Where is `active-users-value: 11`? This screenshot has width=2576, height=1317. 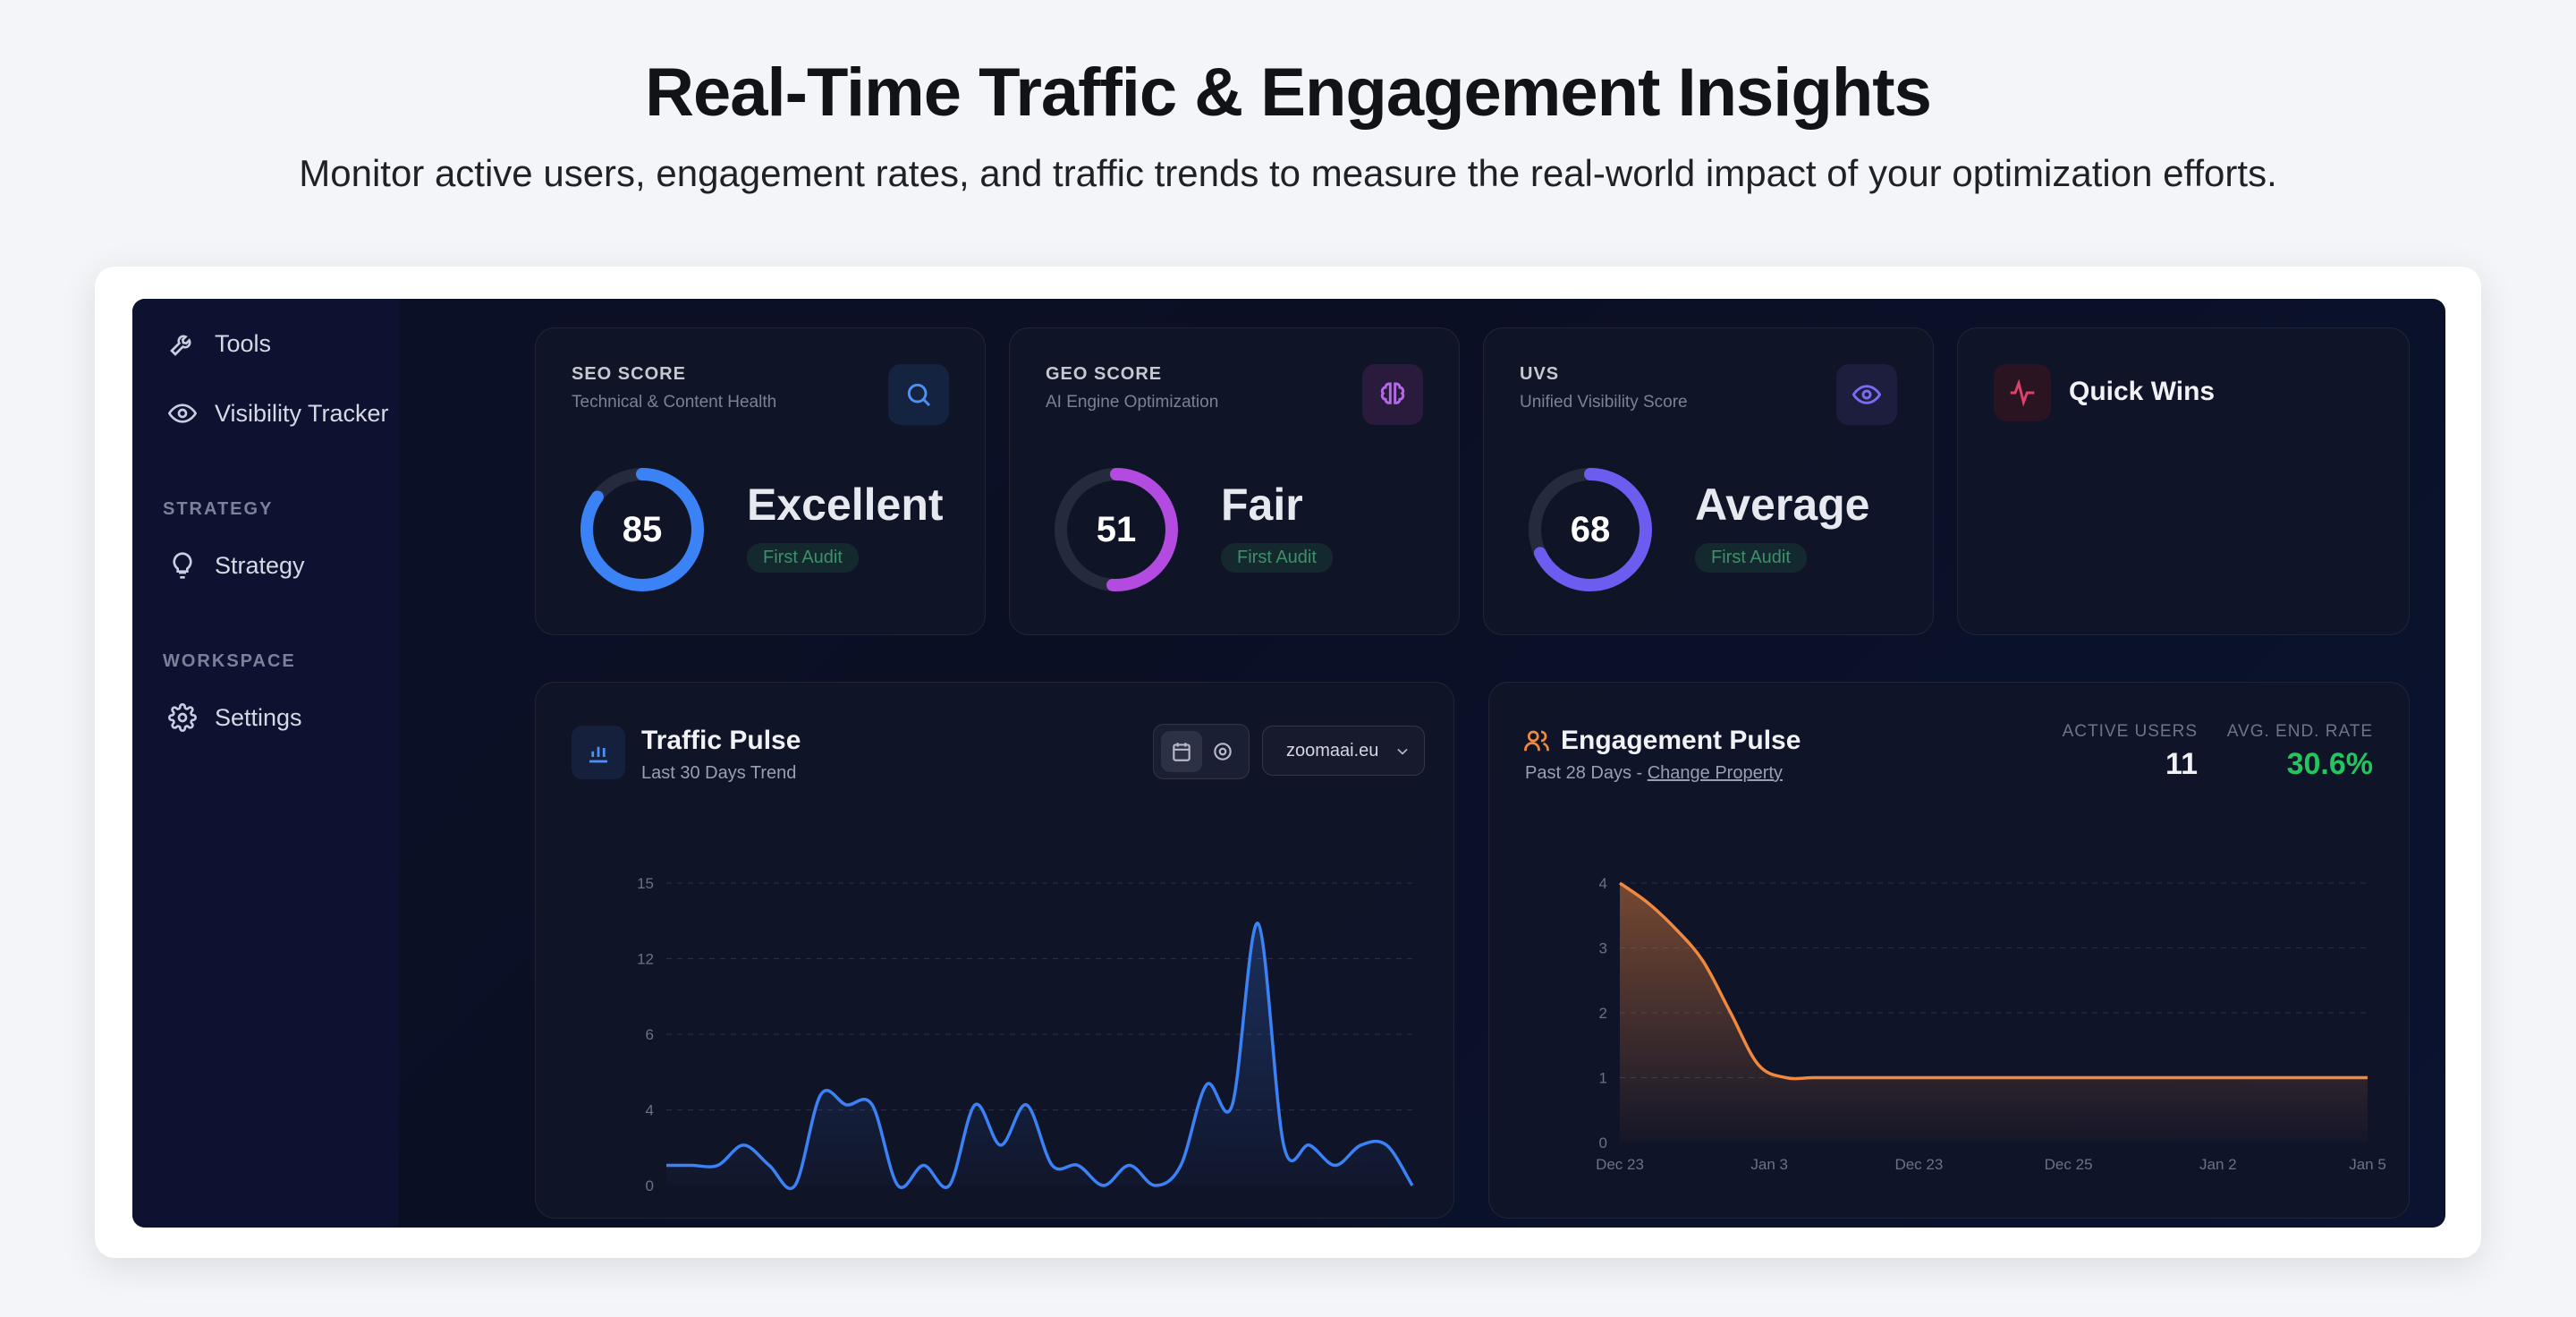 active-users-value: 11 is located at coordinates (2181, 764).